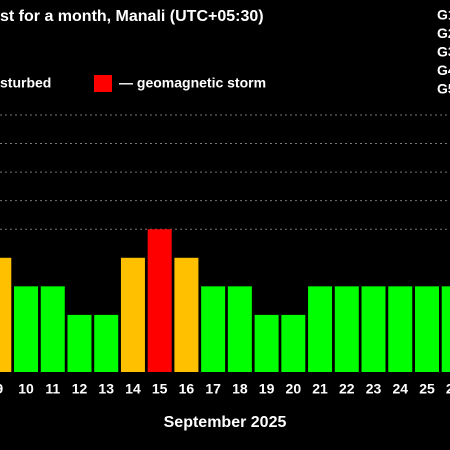  Describe the element at coordinates (443, 52) in the screenshot. I see `storm-level-label: G3` at that location.